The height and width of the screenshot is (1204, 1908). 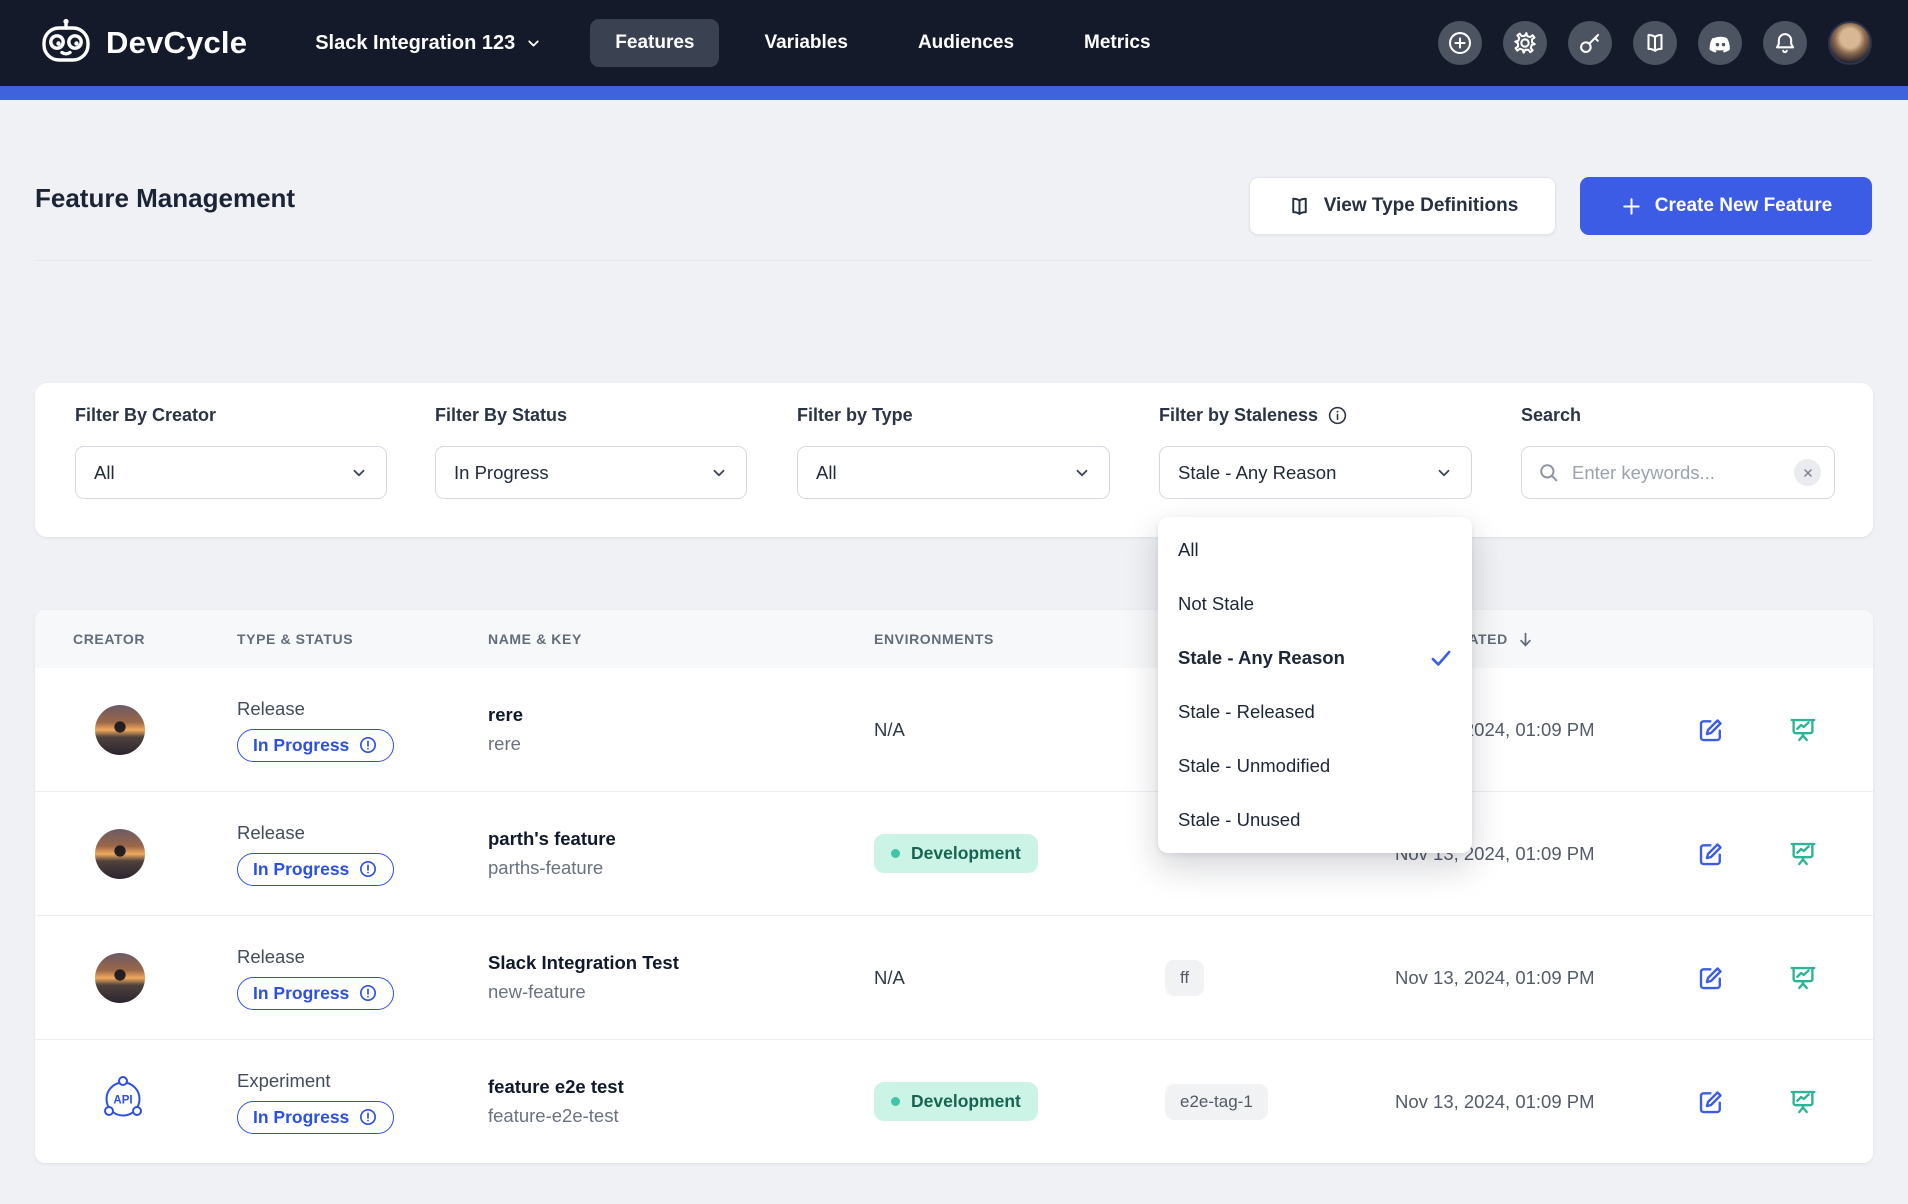 I want to click on col-header-type-status: TYPE & STATUS, so click(x=295, y=639).